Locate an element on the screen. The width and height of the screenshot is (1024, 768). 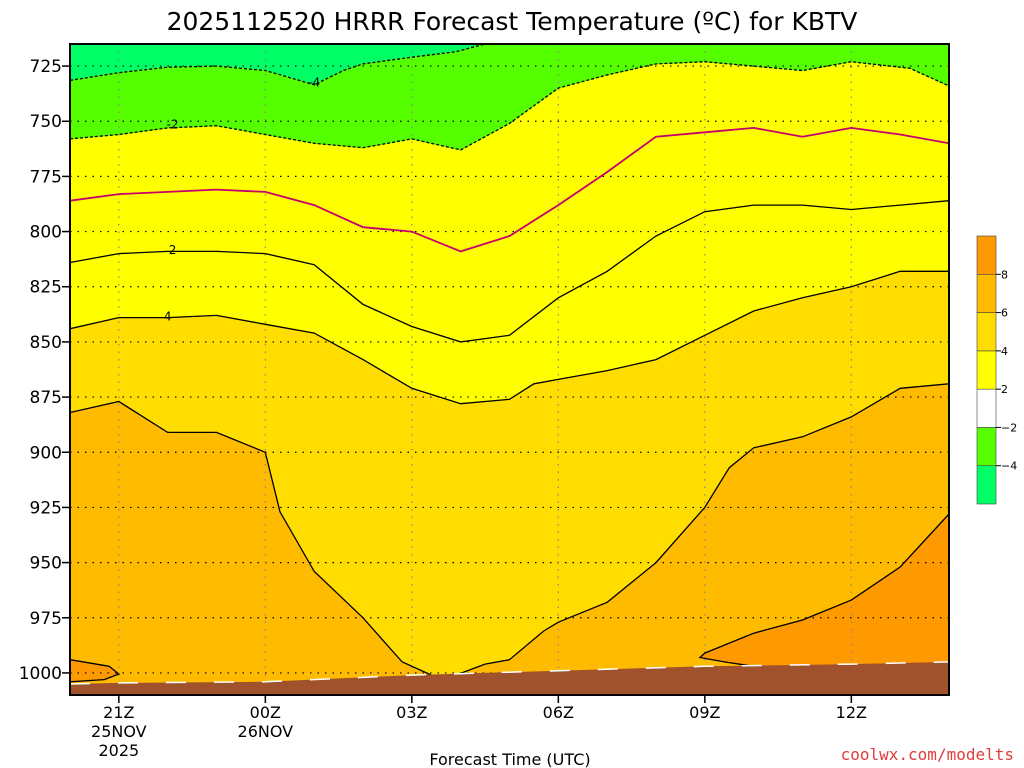
y-tick-label: 750 is located at coordinates (46, 122).